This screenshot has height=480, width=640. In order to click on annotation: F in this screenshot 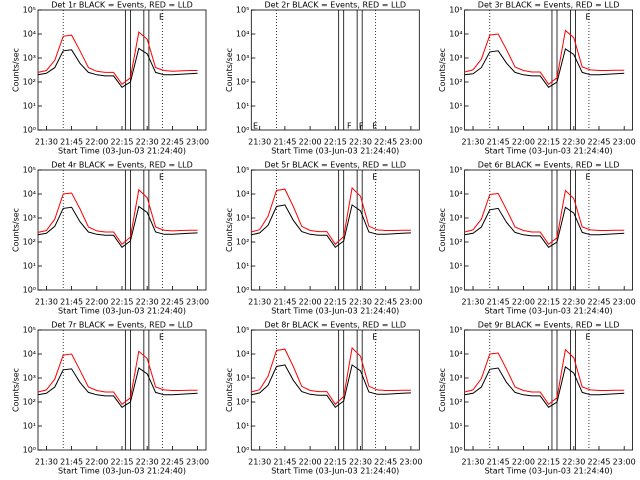, I will do `click(349, 125)`.